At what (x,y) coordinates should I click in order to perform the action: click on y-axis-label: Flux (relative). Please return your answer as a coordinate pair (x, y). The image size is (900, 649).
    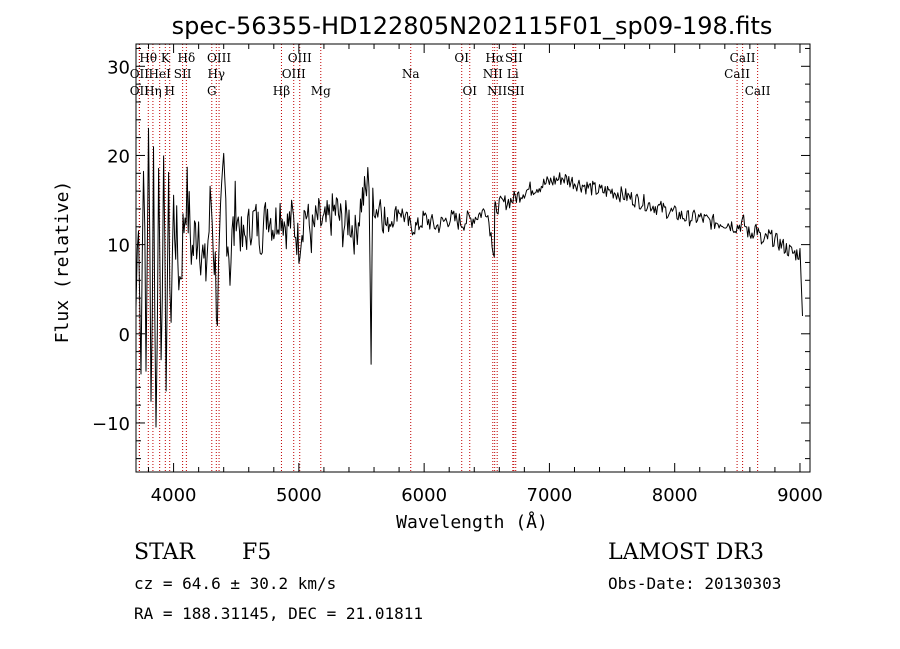
    Looking at the image, I should click on (62, 262).